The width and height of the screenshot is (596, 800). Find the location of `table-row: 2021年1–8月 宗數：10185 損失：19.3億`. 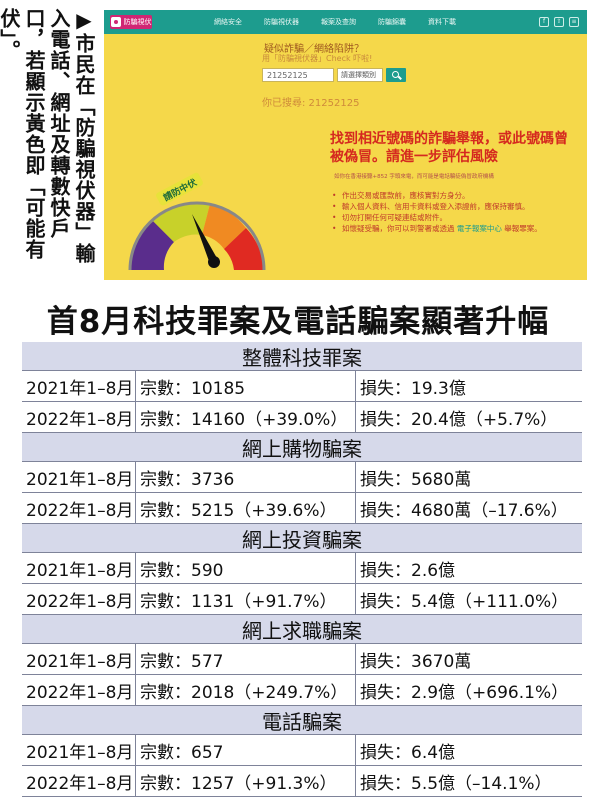

table-row: 2021年1–8月 宗數：10185 損失：19.3億 is located at coordinates (302, 386).